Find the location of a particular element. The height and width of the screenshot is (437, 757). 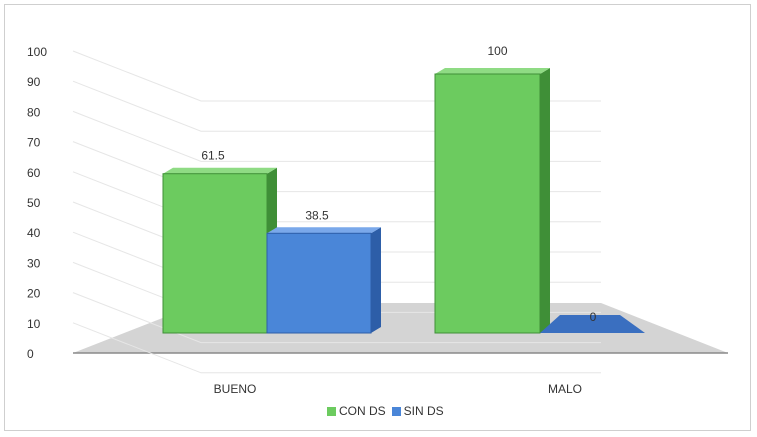

legend-item-sin-ds: SIN DS is located at coordinates (417, 411).